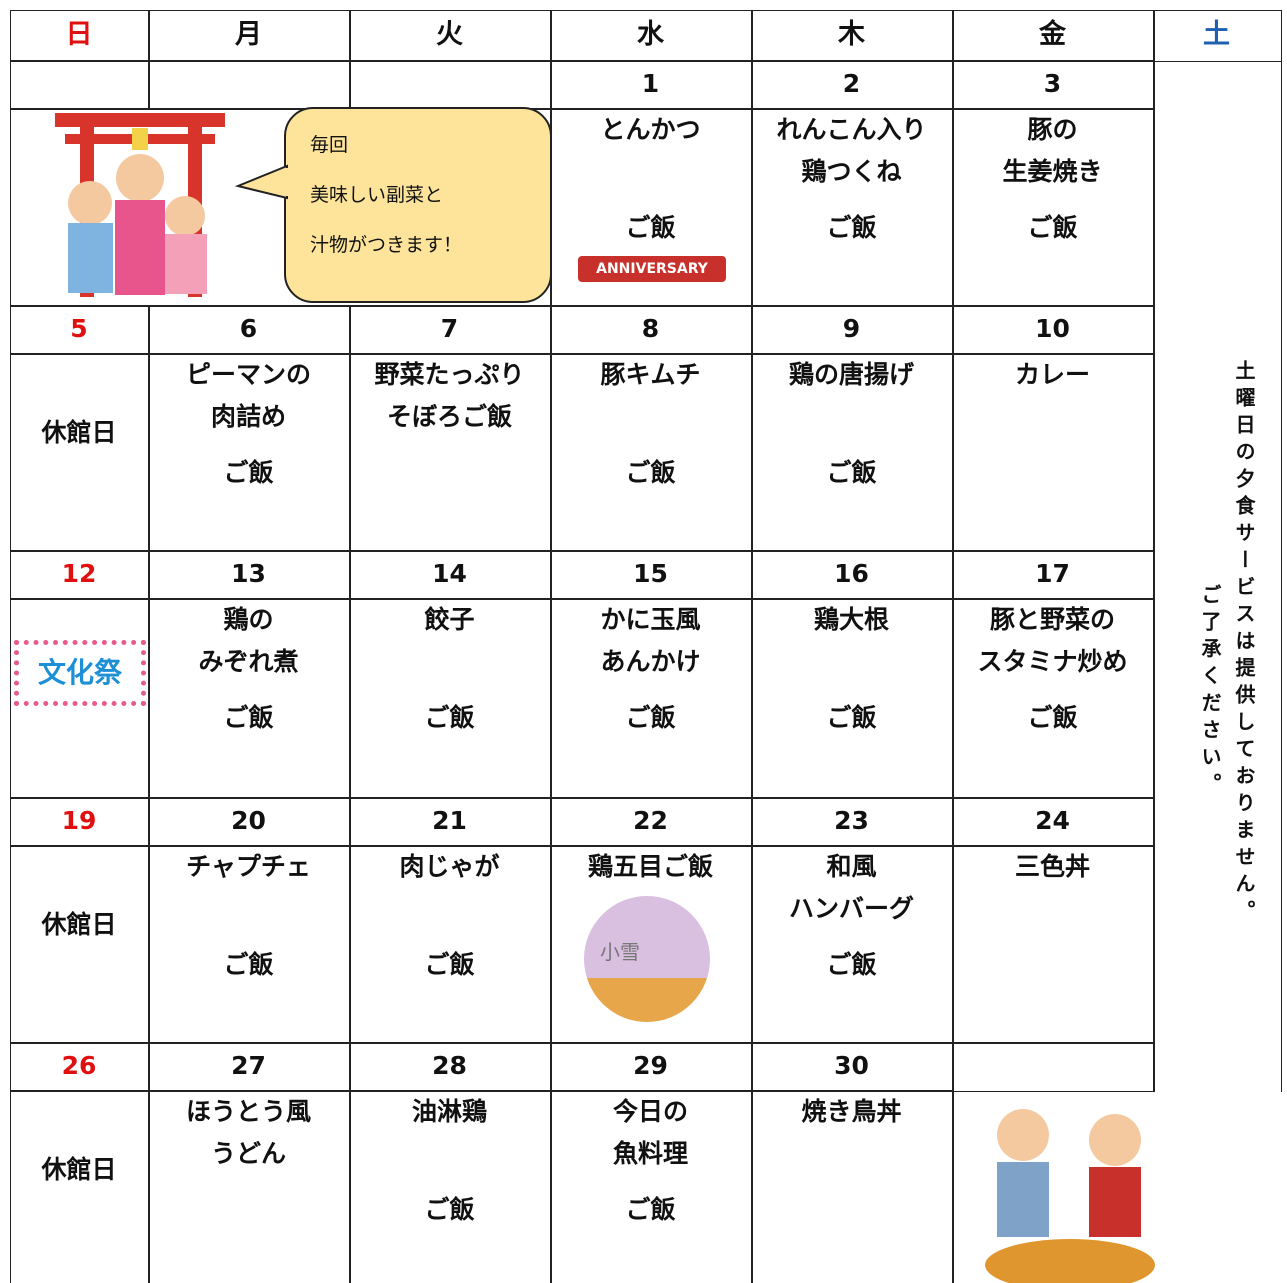 The height and width of the screenshot is (1283, 1287). Describe the element at coordinates (1052, 866) in the screenshot. I see `dish: 三色丼` at that location.